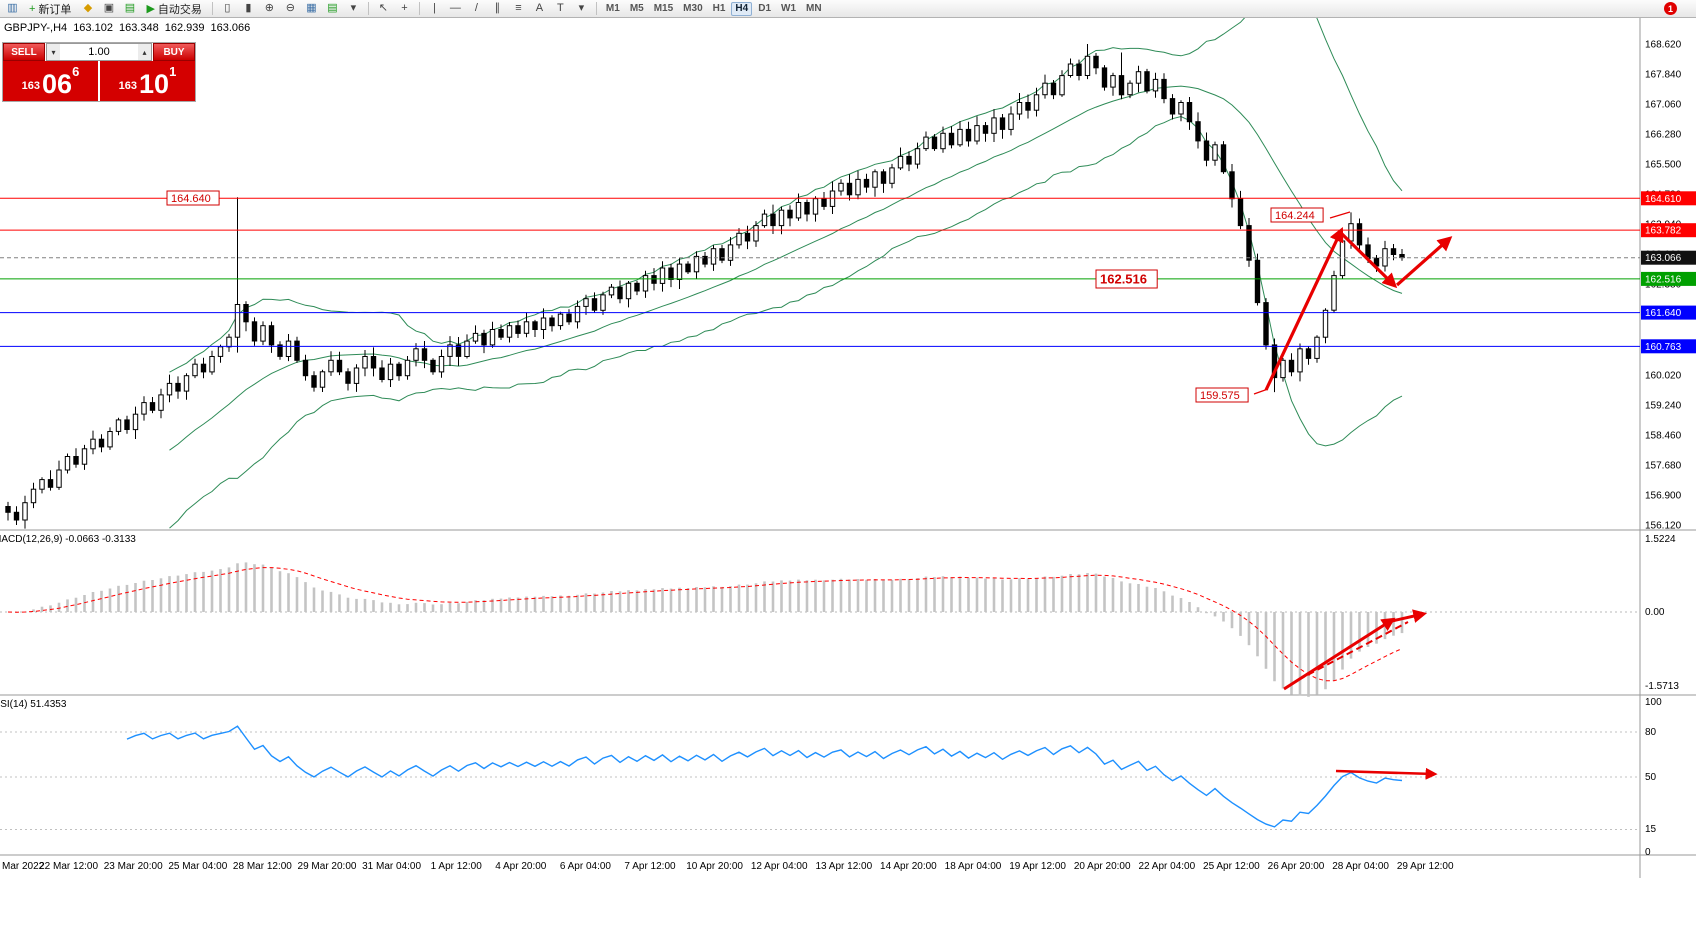  I want to click on svg-text: 26 Apr 20:00, so click(1296, 866).